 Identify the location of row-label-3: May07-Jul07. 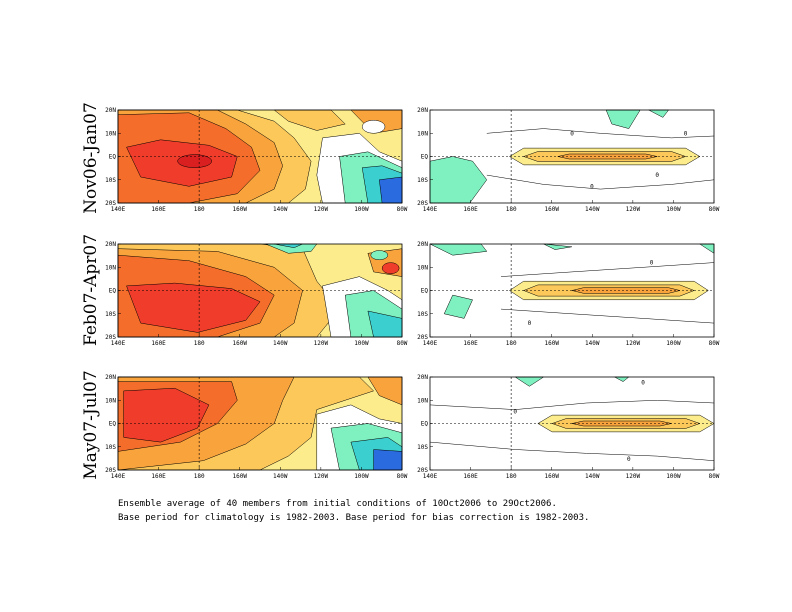
(91, 424).